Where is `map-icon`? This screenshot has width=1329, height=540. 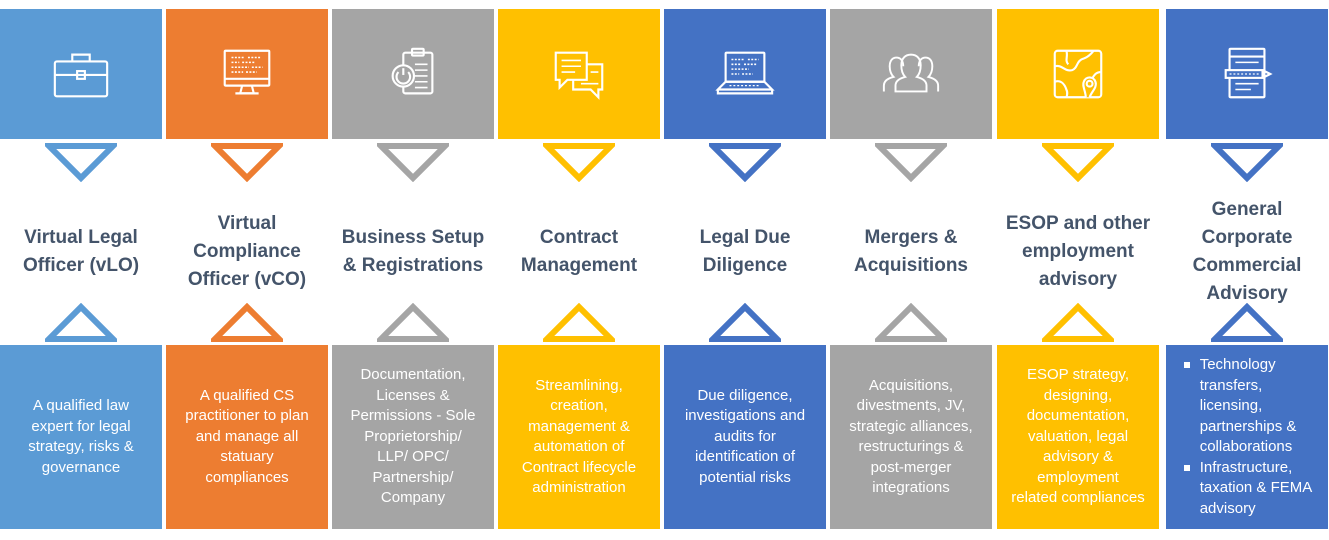
map-icon is located at coordinates (1078, 74).